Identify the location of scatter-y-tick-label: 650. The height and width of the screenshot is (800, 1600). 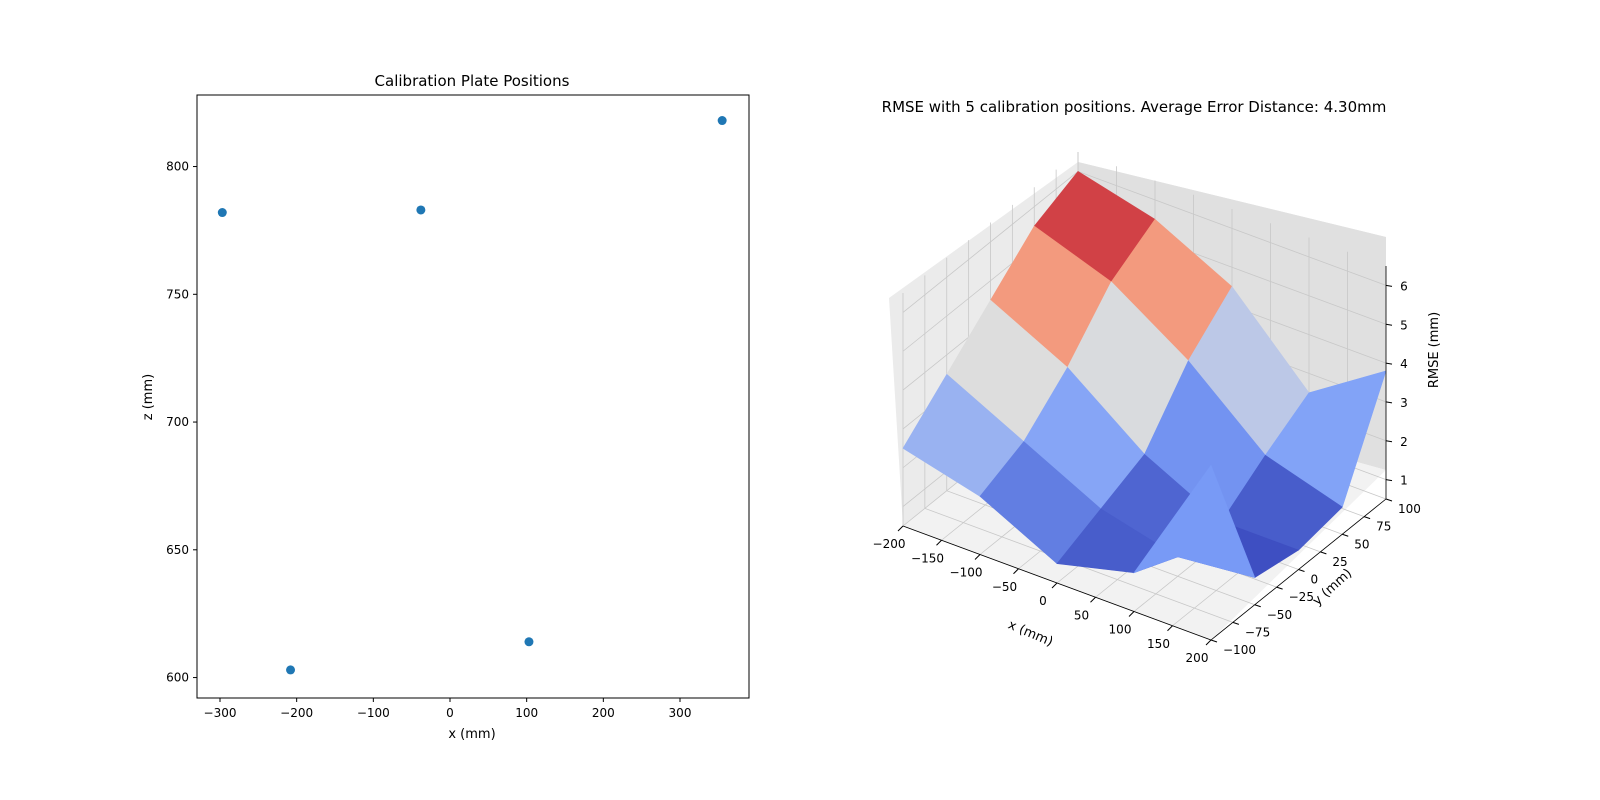
(177, 550).